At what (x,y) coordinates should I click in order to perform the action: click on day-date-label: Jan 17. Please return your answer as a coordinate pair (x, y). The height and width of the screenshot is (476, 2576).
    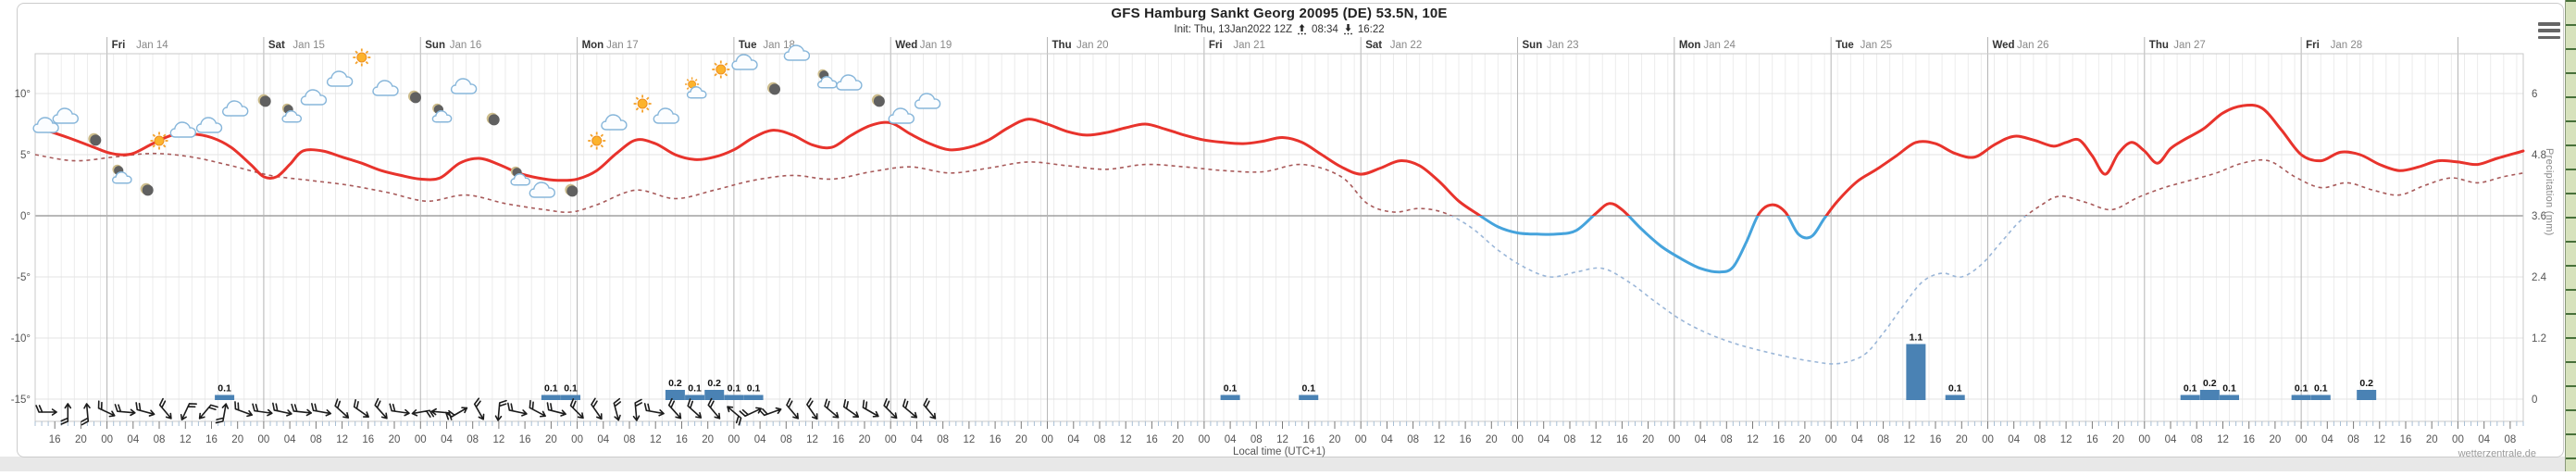
    Looking at the image, I should click on (622, 45).